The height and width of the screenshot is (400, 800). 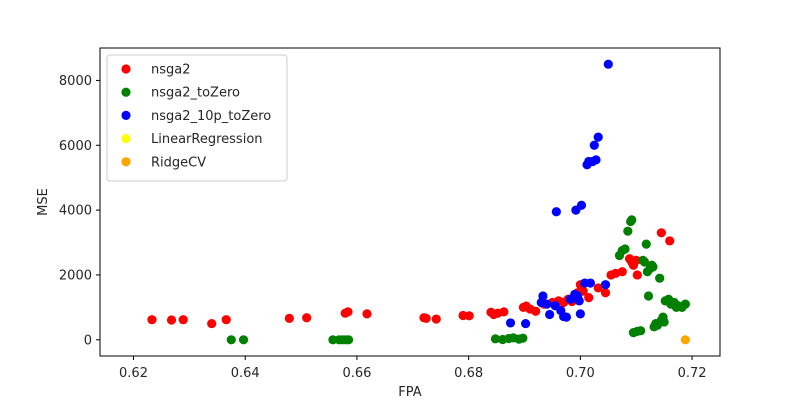 I want to click on legend-item-nsga2_10p_toZero: nsga2_10p_toZero, so click(x=196, y=116).